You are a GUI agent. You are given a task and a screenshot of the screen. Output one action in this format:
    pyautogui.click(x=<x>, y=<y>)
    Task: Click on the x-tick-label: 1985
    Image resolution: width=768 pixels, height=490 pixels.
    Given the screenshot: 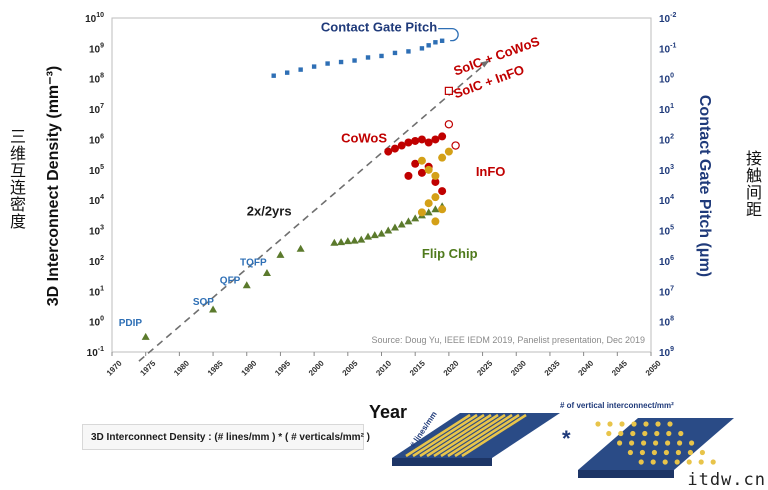 What is the action you would take?
    pyautogui.click(x=215, y=367)
    